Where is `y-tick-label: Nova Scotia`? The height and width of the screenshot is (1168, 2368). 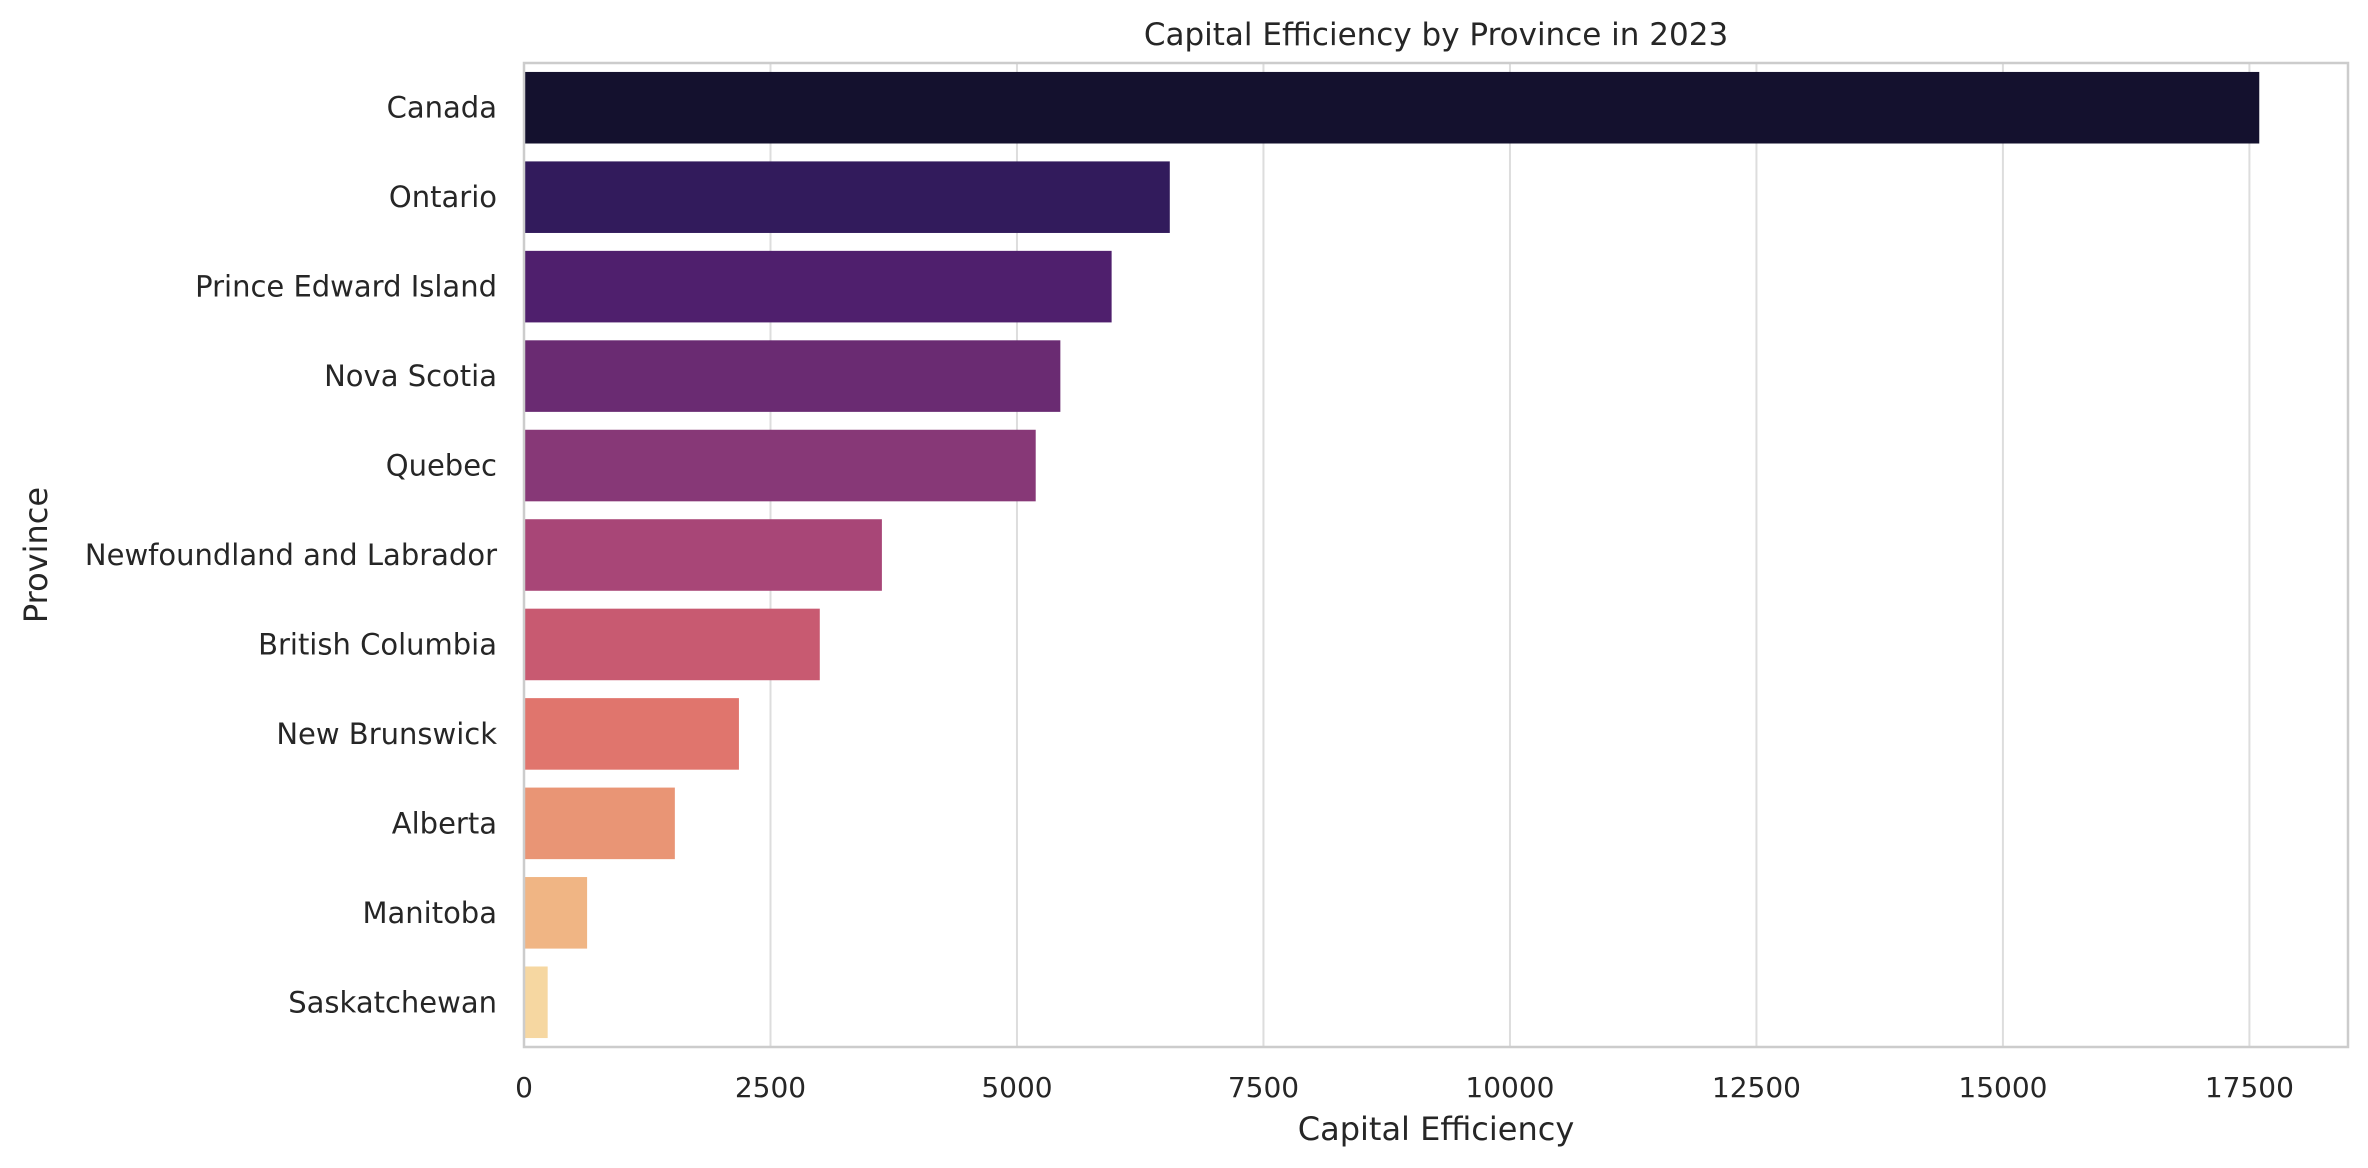 y-tick-label: Nova Scotia is located at coordinates (410, 376).